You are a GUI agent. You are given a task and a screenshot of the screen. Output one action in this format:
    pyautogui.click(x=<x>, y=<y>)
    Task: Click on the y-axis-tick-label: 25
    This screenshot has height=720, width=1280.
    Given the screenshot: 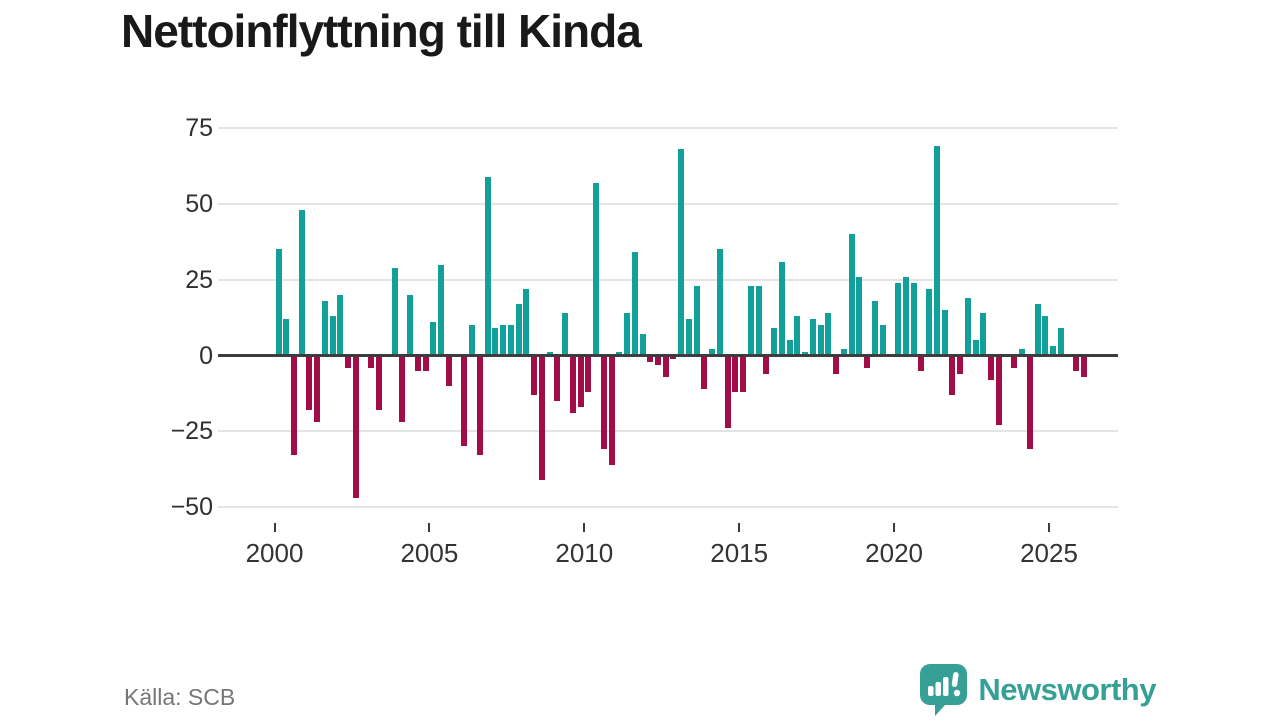 What is the action you would take?
    pyautogui.click(x=199, y=279)
    